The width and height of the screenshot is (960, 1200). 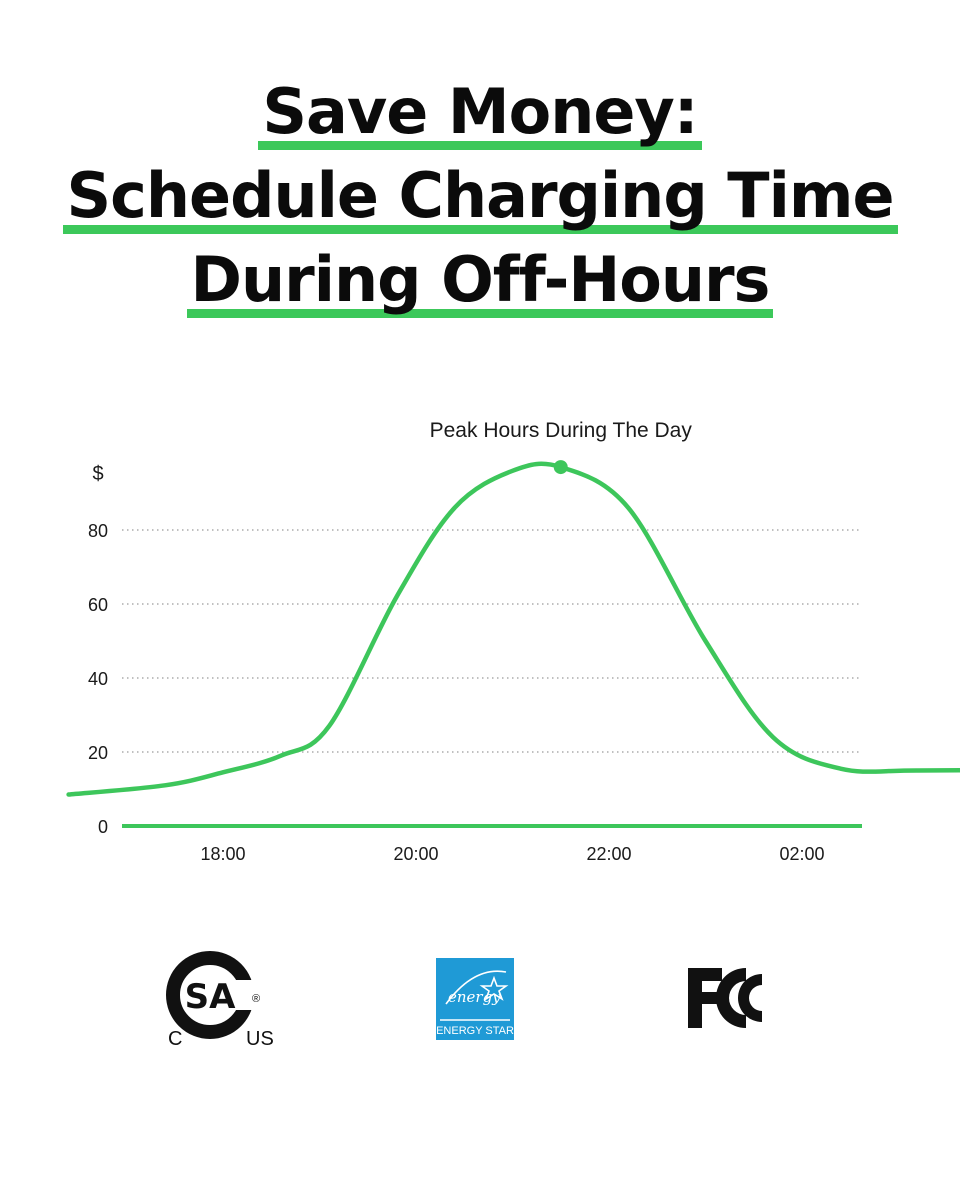 What do you see at coordinates (415, 854) in the screenshot?
I see `x-tick-label: 20:00` at bounding box center [415, 854].